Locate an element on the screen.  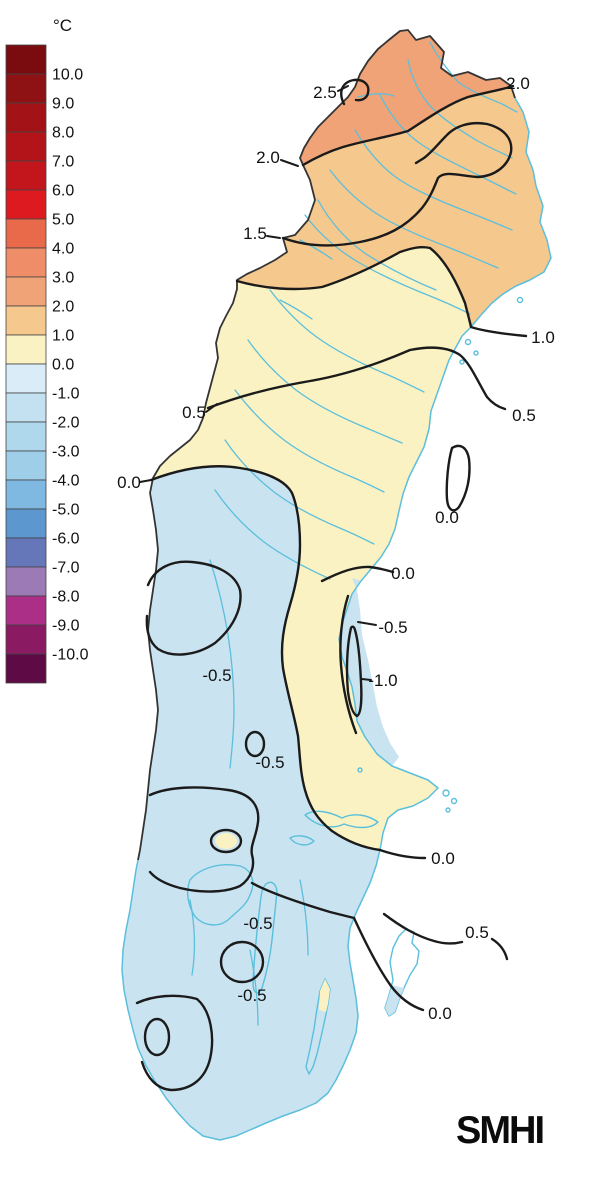
region-coastal-strip is located at coordinates (369, 672).